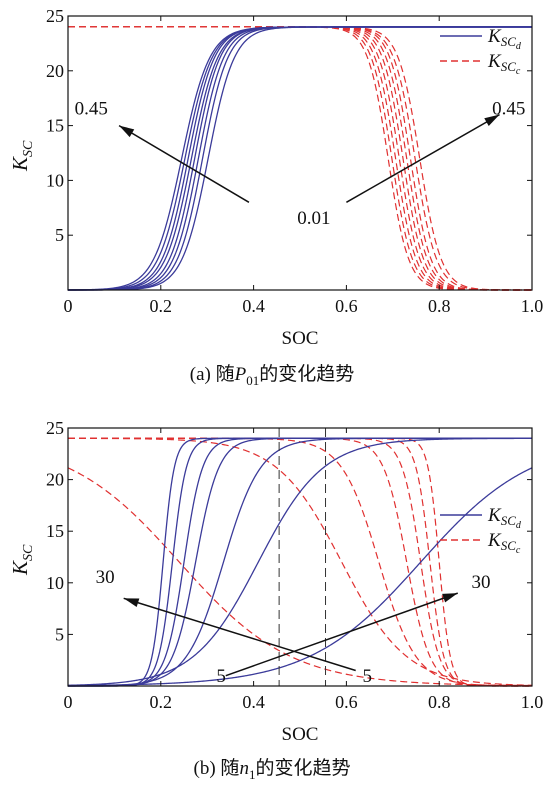  What do you see at coordinates (105, 577) in the screenshot?
I see `annotation-label-0: 30` at bounding box center [105, 577].